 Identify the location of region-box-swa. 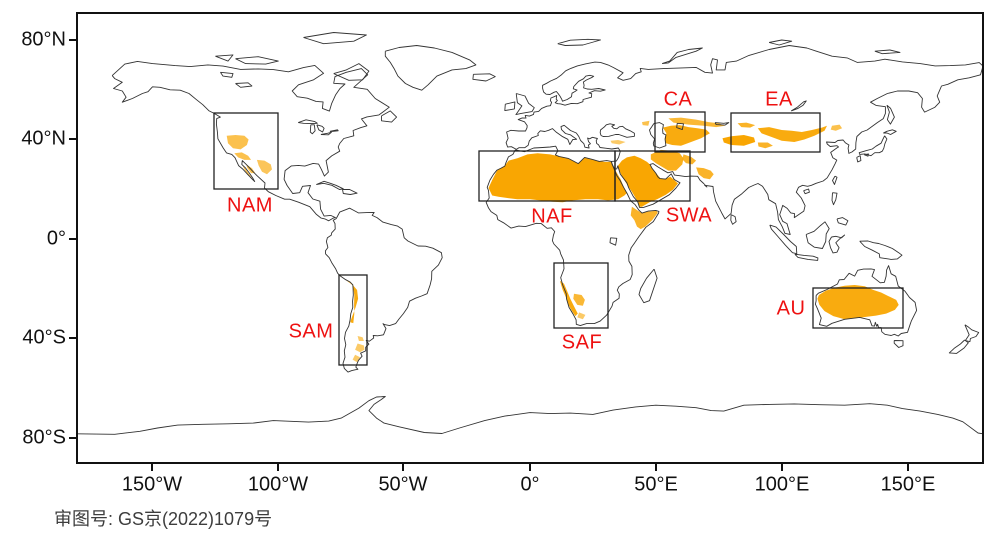
(652, 176).